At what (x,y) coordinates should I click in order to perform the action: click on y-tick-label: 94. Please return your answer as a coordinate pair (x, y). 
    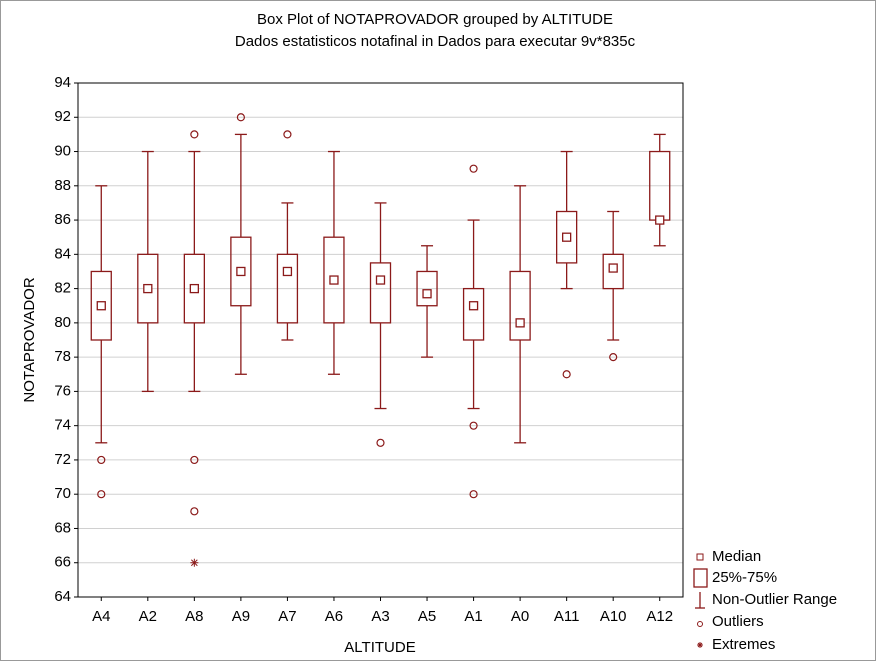
    Looking at the image, I should click on (62, 82).